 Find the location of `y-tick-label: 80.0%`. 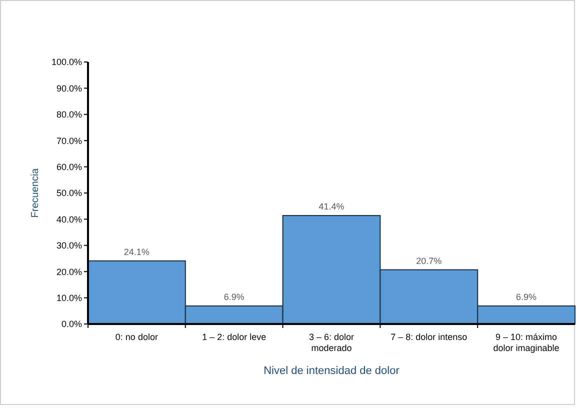

y-tick-label: 80.0% is located at coordinates (69, 115).